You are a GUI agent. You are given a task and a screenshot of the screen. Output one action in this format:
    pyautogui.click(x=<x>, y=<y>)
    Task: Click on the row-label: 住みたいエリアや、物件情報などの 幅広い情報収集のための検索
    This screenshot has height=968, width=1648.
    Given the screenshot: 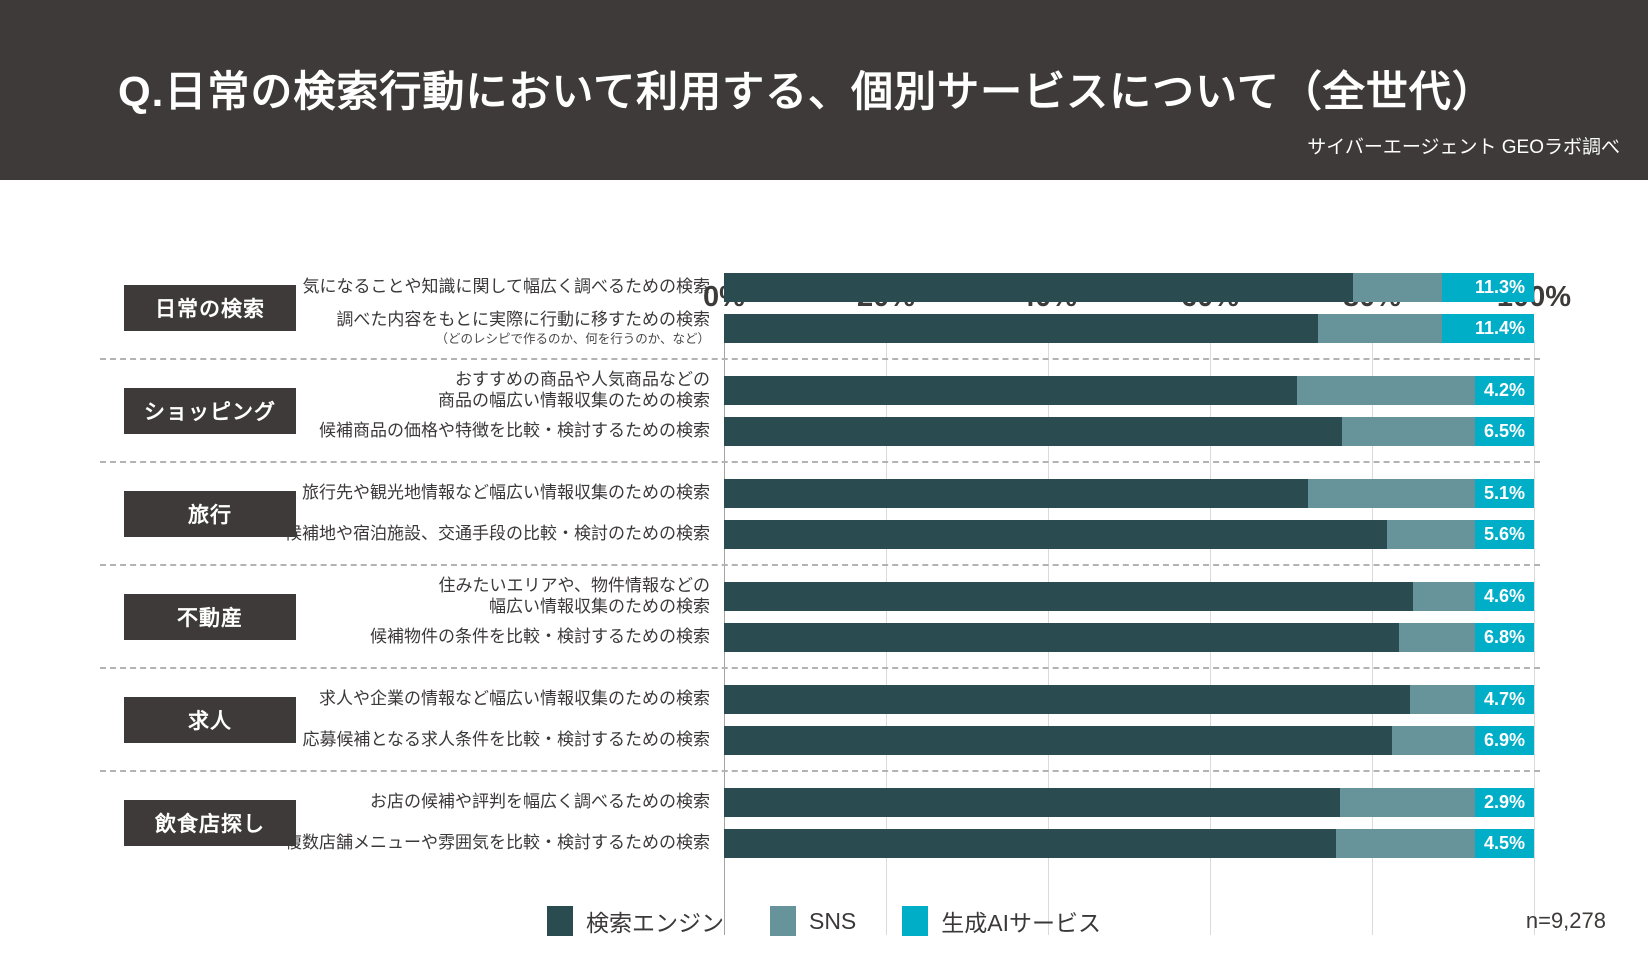 What is the action you would take?
    pyautogui.click(x=574, y=596)
    